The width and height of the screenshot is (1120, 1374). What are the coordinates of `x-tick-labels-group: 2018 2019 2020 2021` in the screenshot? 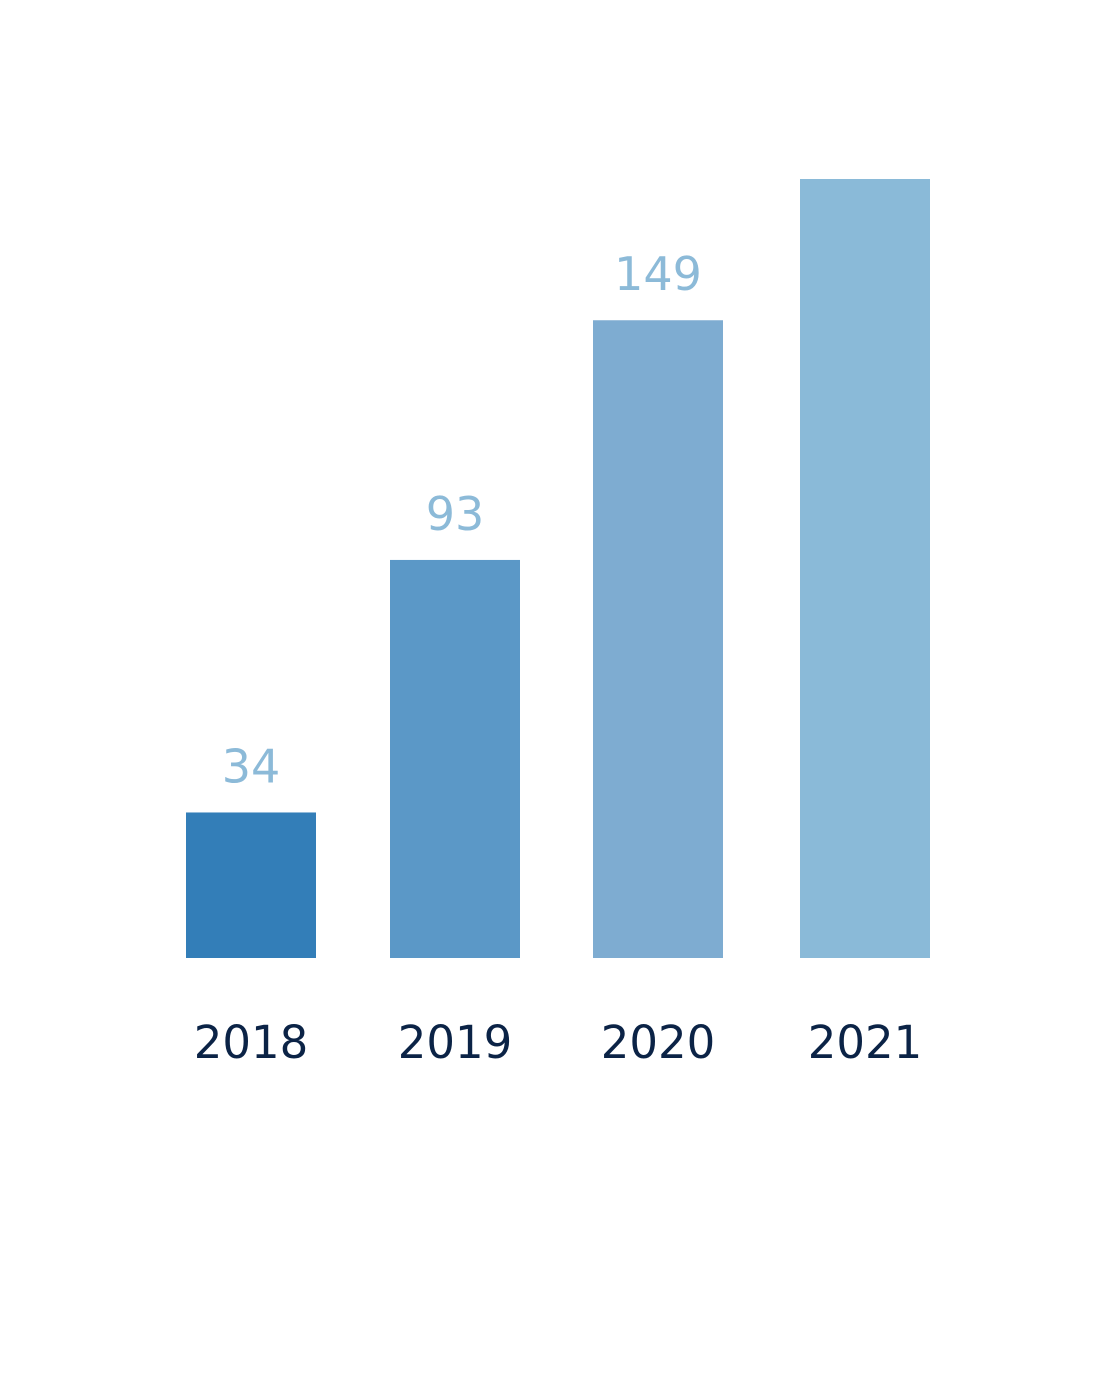 It's located at (558, 1042).